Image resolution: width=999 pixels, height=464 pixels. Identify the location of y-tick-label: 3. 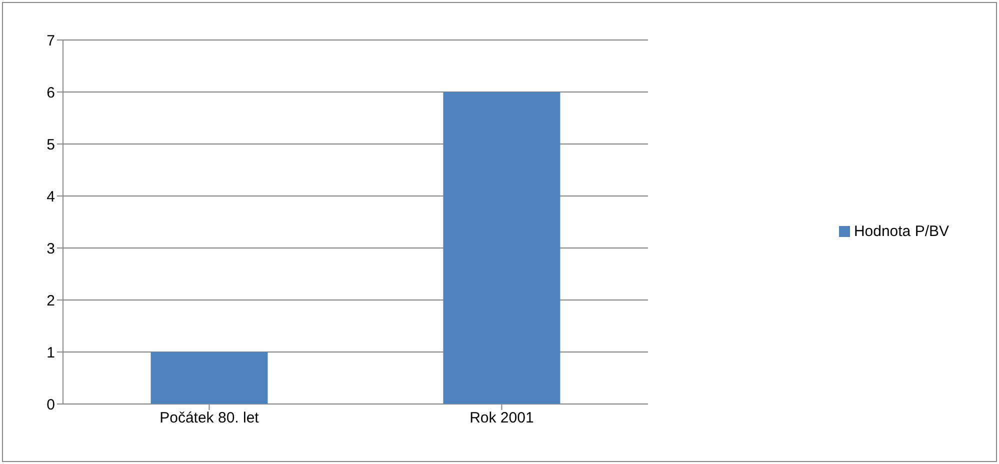
(50, 249).